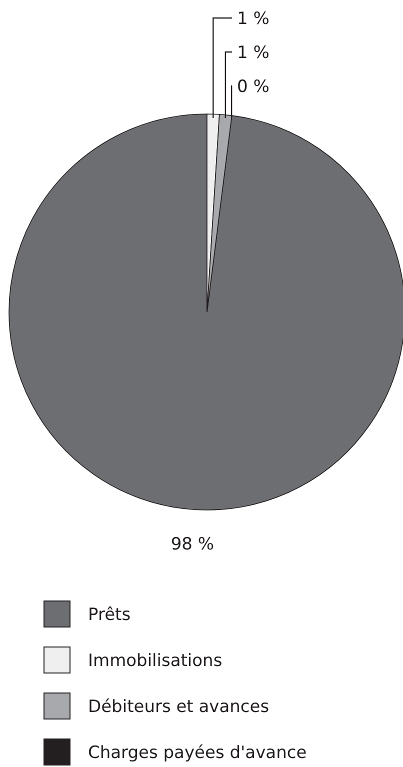 This screenshot has height=767, width=403. I want to click on legend-label: Charges payées d'avance, so click(197, 752).